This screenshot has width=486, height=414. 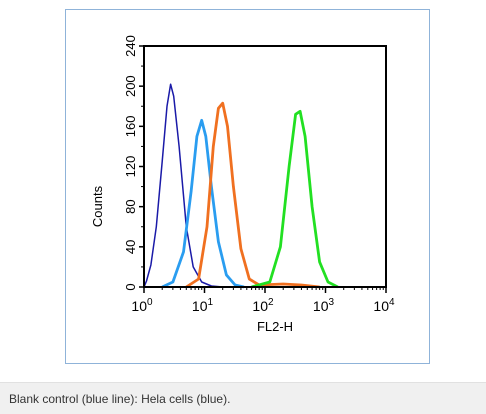 What do you see at coordinates (130, 247) in the screenshot?
I see `y-tick-label: 40` at bounding box center [130, 247].